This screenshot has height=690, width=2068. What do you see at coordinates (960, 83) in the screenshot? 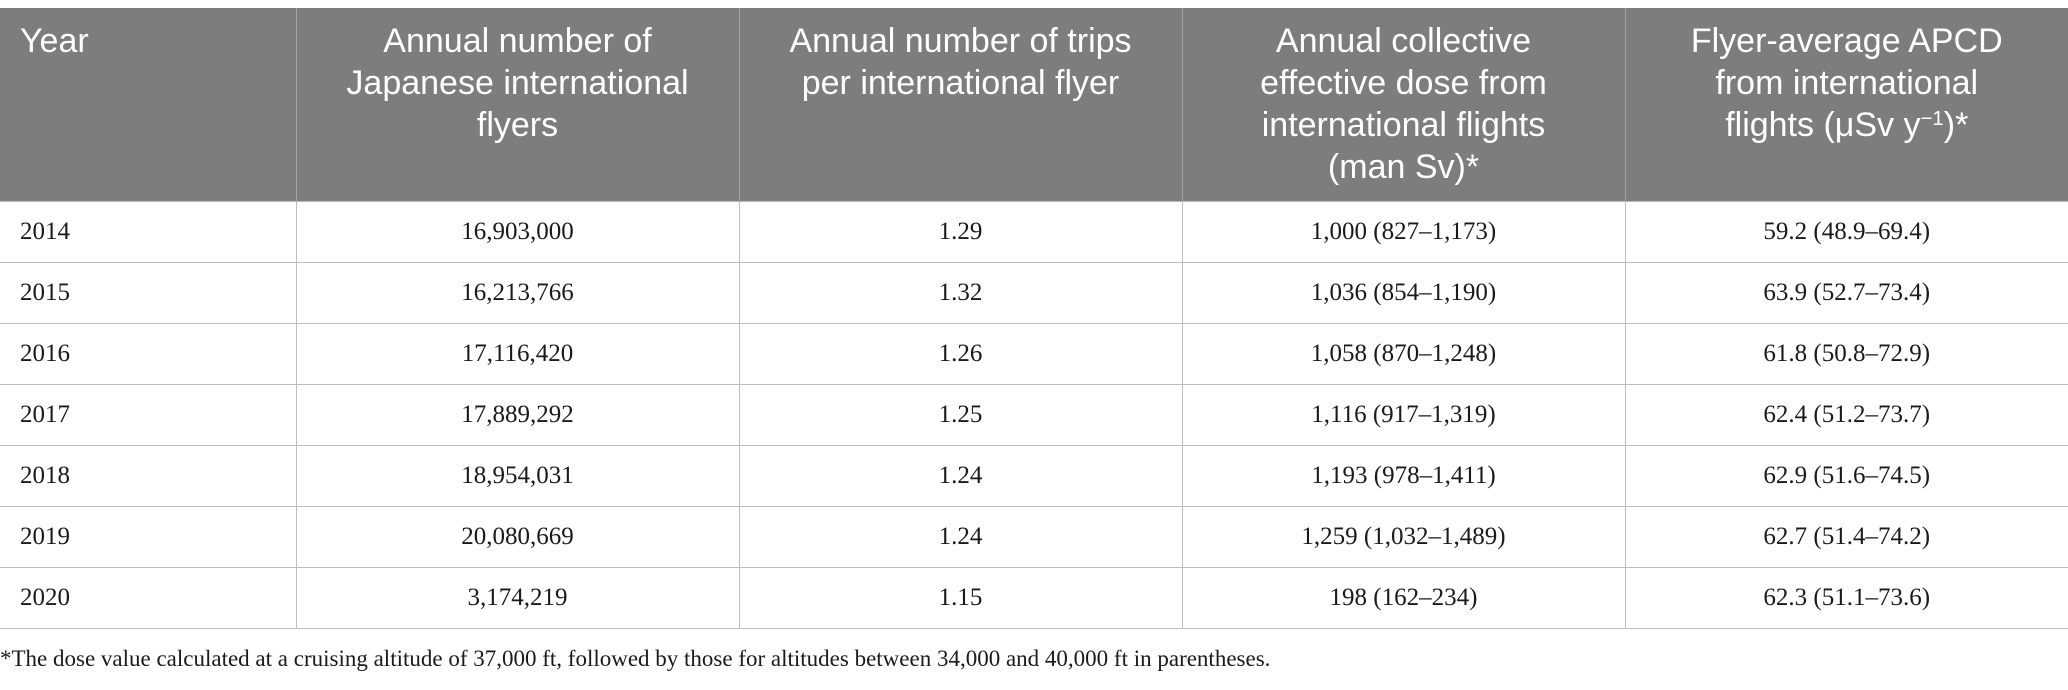
I see `header-line: per international flyer` at bounding box center [960, 83].